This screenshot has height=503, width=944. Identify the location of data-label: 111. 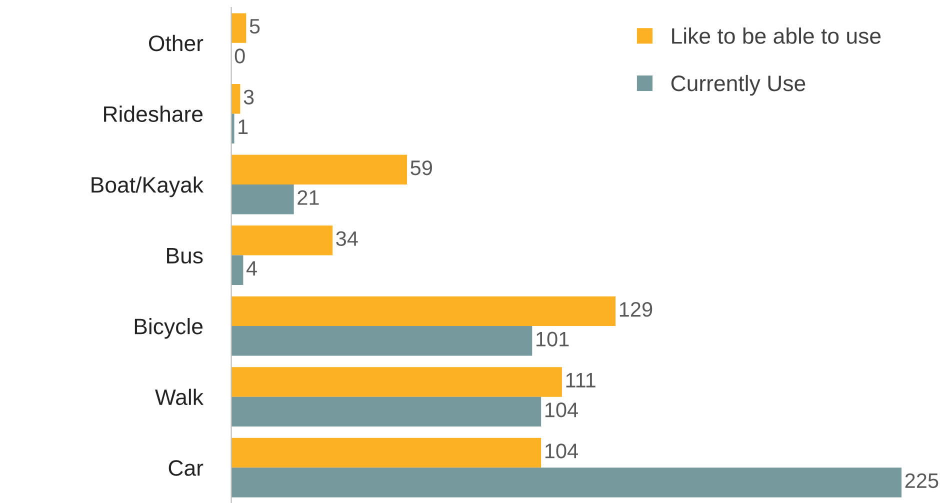
(581, 380).